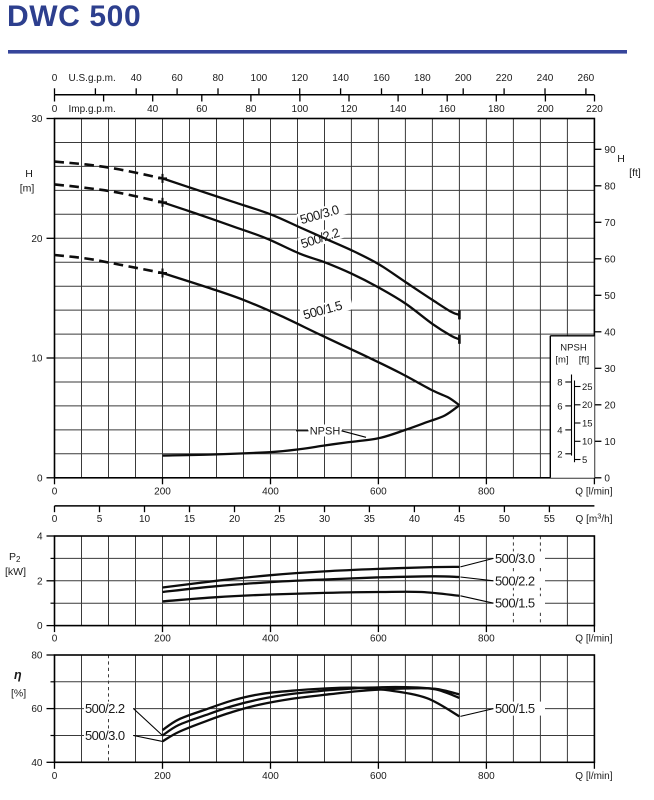 This screenshot has width=654, height=800. I want to click on svg-text: 120, so click(299, 78).